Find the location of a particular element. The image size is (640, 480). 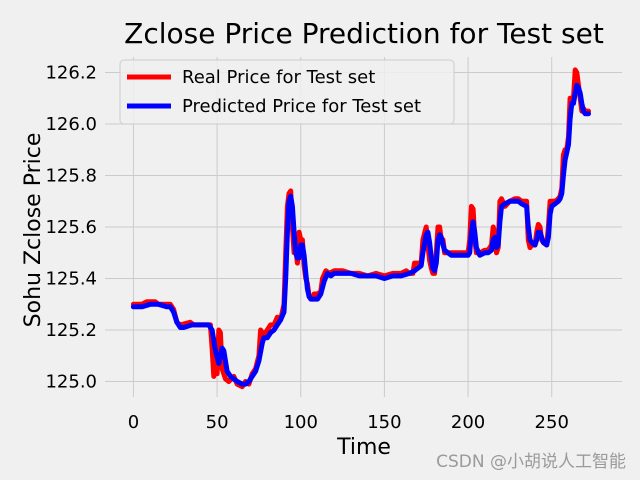

y-tick-label: 125.6 is located at coordinates (71, 227).